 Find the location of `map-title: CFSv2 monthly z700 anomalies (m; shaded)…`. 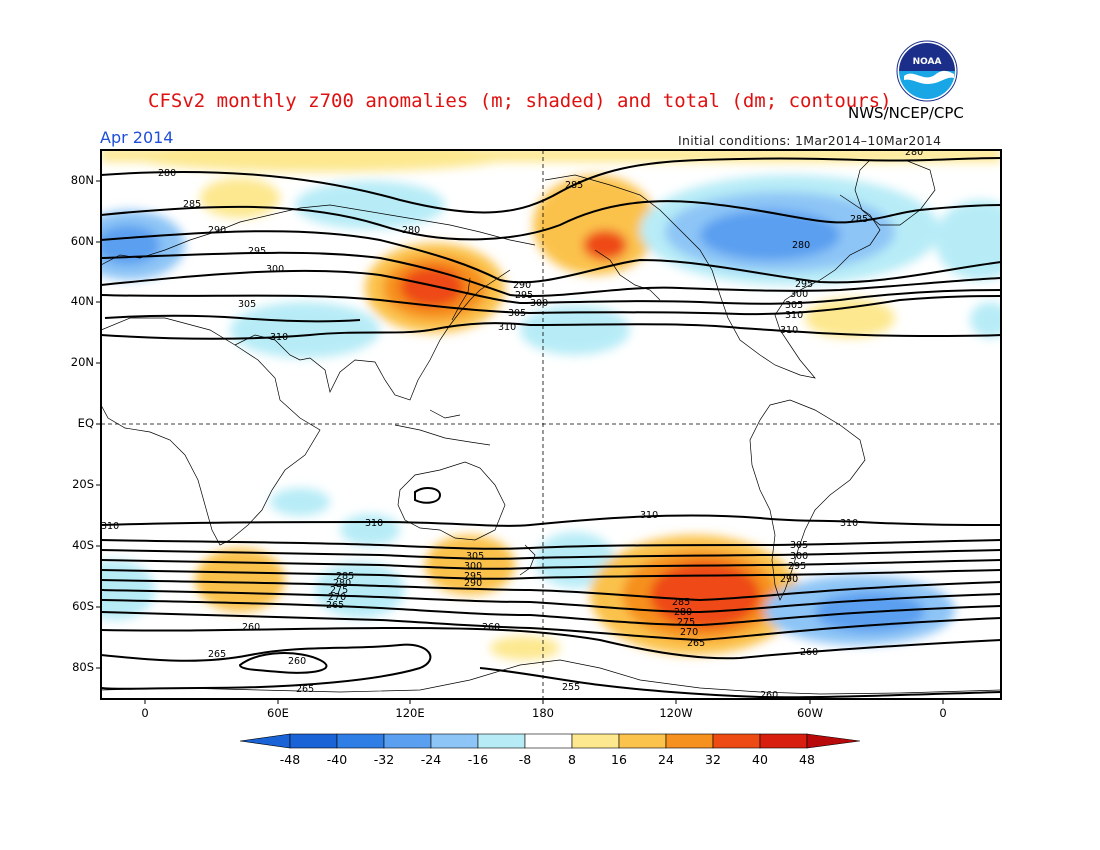

map-title: CFSv2 monthly z700 anomalies (m; shaded)… is located at coordinates (520, 101).